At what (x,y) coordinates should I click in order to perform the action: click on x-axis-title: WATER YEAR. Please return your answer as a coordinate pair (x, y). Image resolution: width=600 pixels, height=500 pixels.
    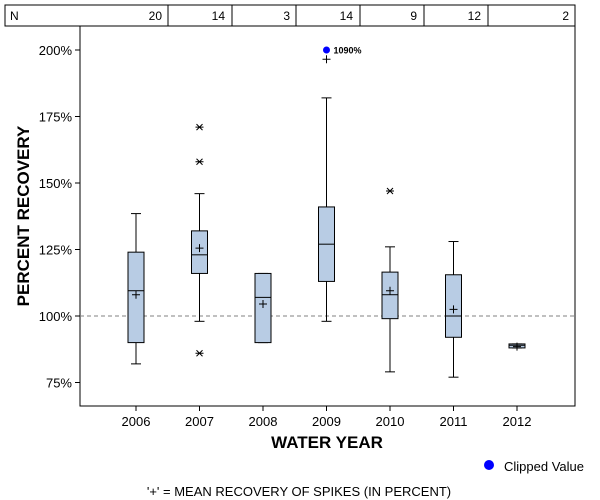
    Looking at the image, I should click on (327, 442).